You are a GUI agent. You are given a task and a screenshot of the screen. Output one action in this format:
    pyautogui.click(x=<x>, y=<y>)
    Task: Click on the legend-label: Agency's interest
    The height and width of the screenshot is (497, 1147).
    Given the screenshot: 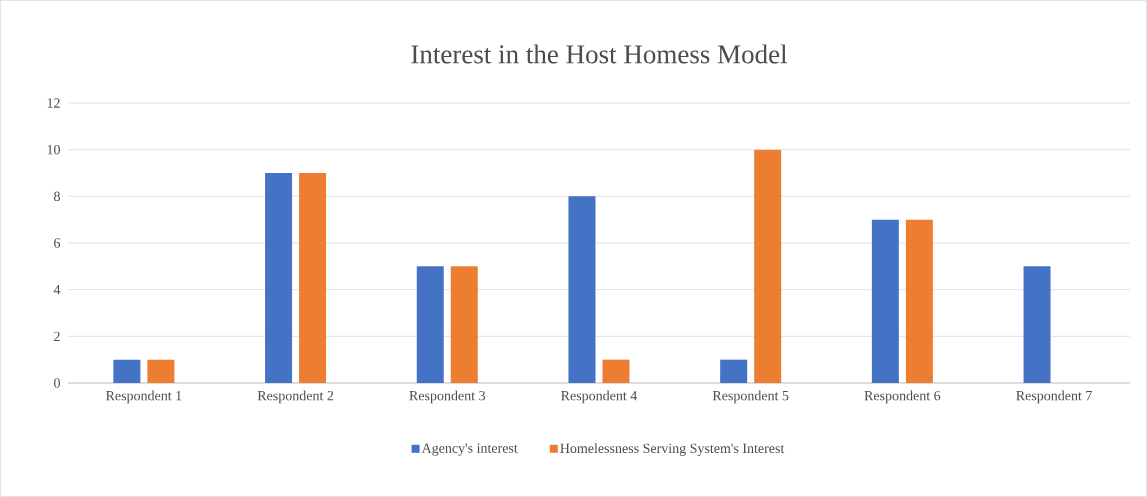 What is the action you would take?
    pyautogui.click(x=469, y=449)
    